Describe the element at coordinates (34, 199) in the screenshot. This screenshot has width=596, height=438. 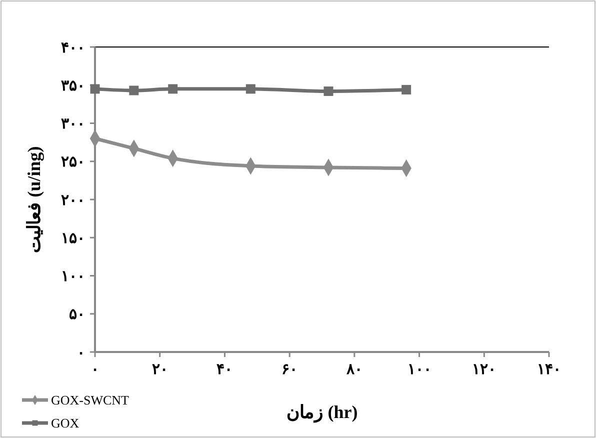
I see `y-axis-title: فعالیت (u/ing)` at that location.